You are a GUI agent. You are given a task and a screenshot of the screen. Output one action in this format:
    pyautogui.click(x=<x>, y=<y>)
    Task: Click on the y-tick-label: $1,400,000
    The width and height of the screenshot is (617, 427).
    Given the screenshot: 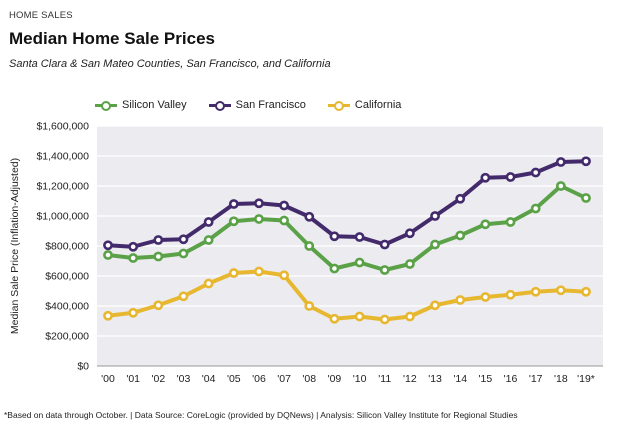 What is the action you would take?
    pyautogui.click(x=62, y=157)
    